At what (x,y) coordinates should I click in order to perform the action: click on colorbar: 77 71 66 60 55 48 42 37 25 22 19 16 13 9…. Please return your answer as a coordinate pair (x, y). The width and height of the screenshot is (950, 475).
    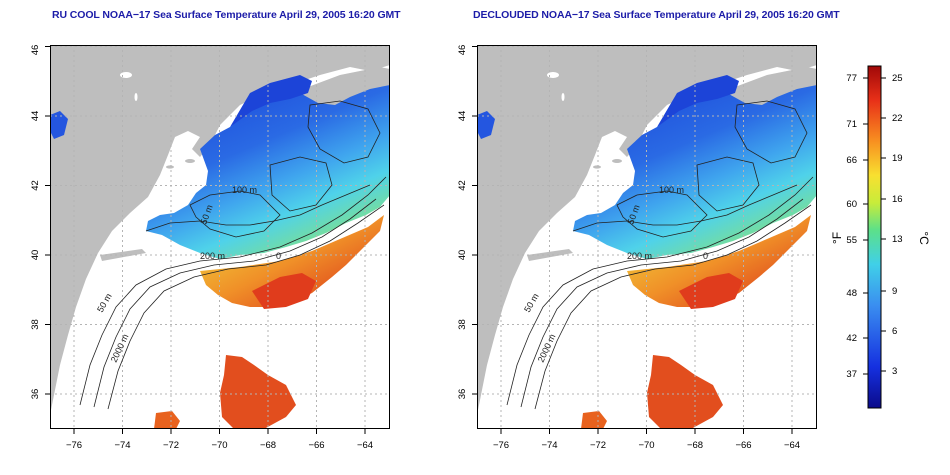
    Looking at the image, I should click on (880, 237).